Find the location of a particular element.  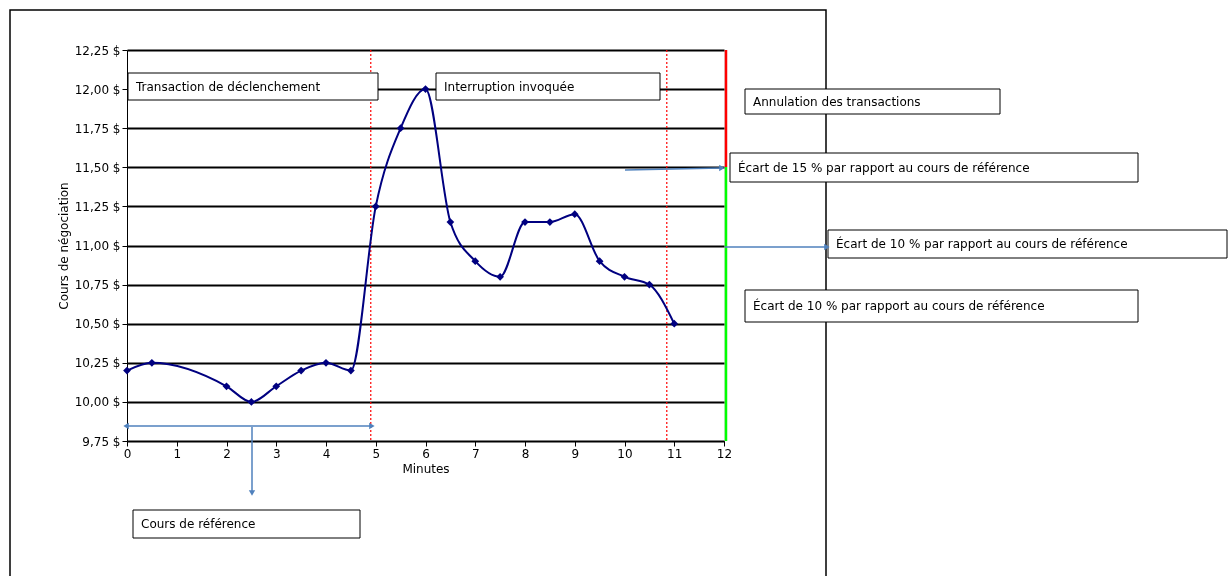

y-tick-label: 10,25 $ is located at coordinates (97, 363).